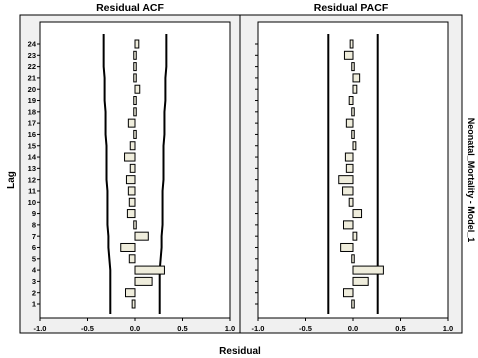 This screenshot has height=358, width=478. Describe the element at coordinates (32, 134) in the screenshot. I see `lag-tick-label: 16` at that location.